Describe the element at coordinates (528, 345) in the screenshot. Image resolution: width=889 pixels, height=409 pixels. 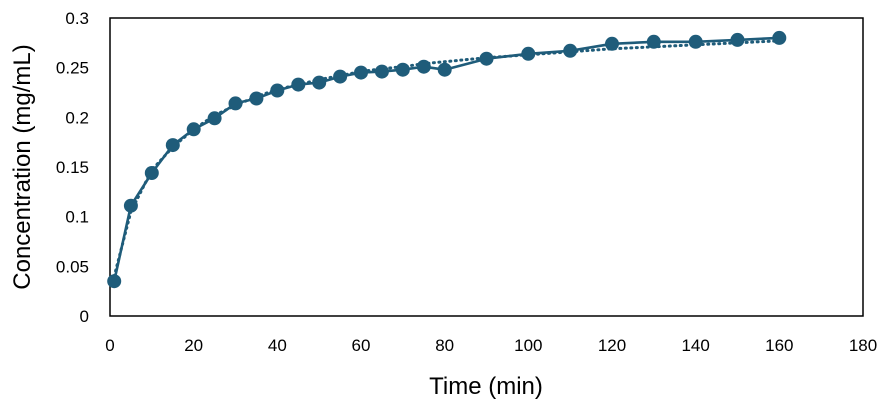
I see `x-tick-label: 100` at that location.